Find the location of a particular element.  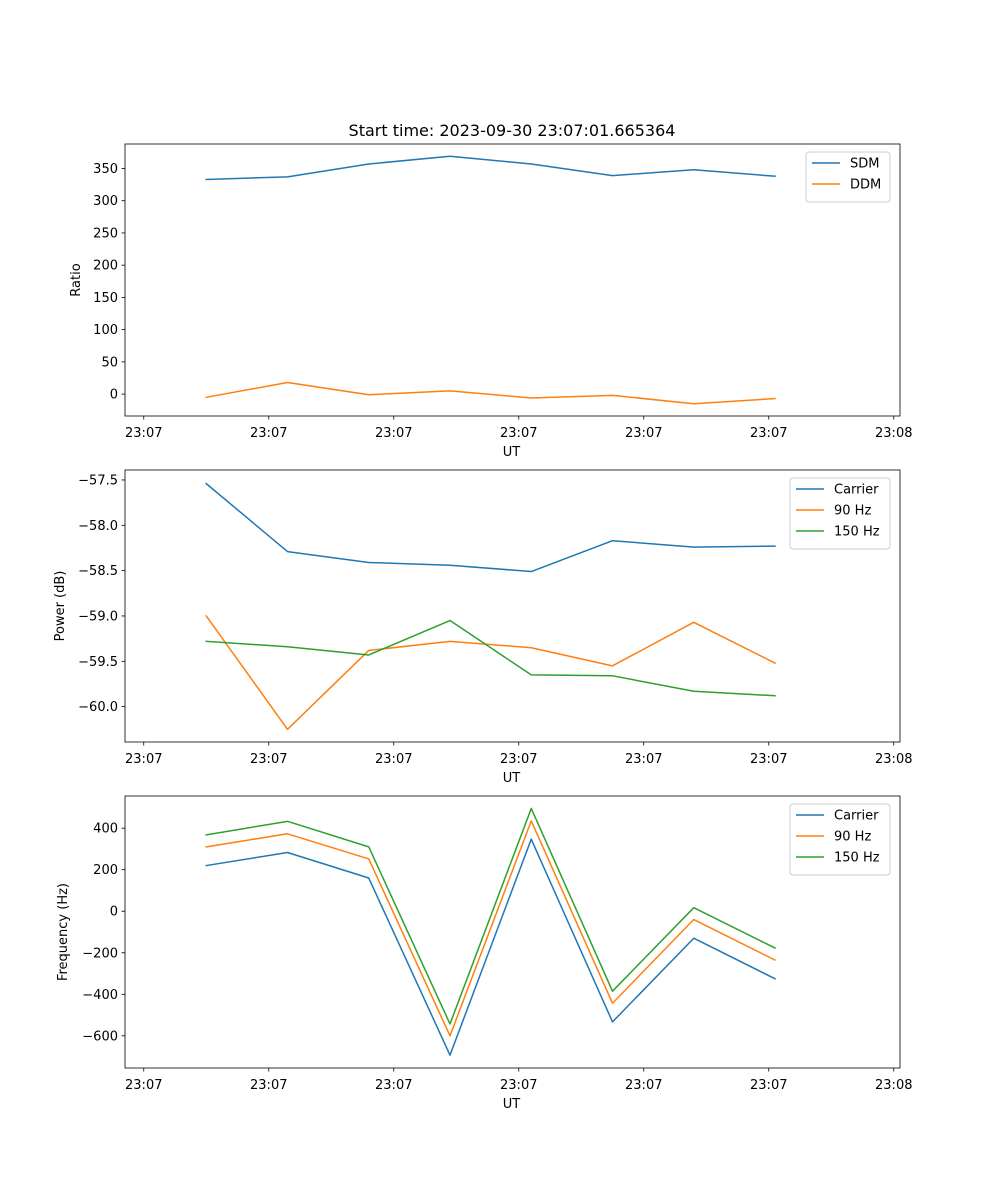

y-tick-label: 50 is located at coordinates (109, 362).